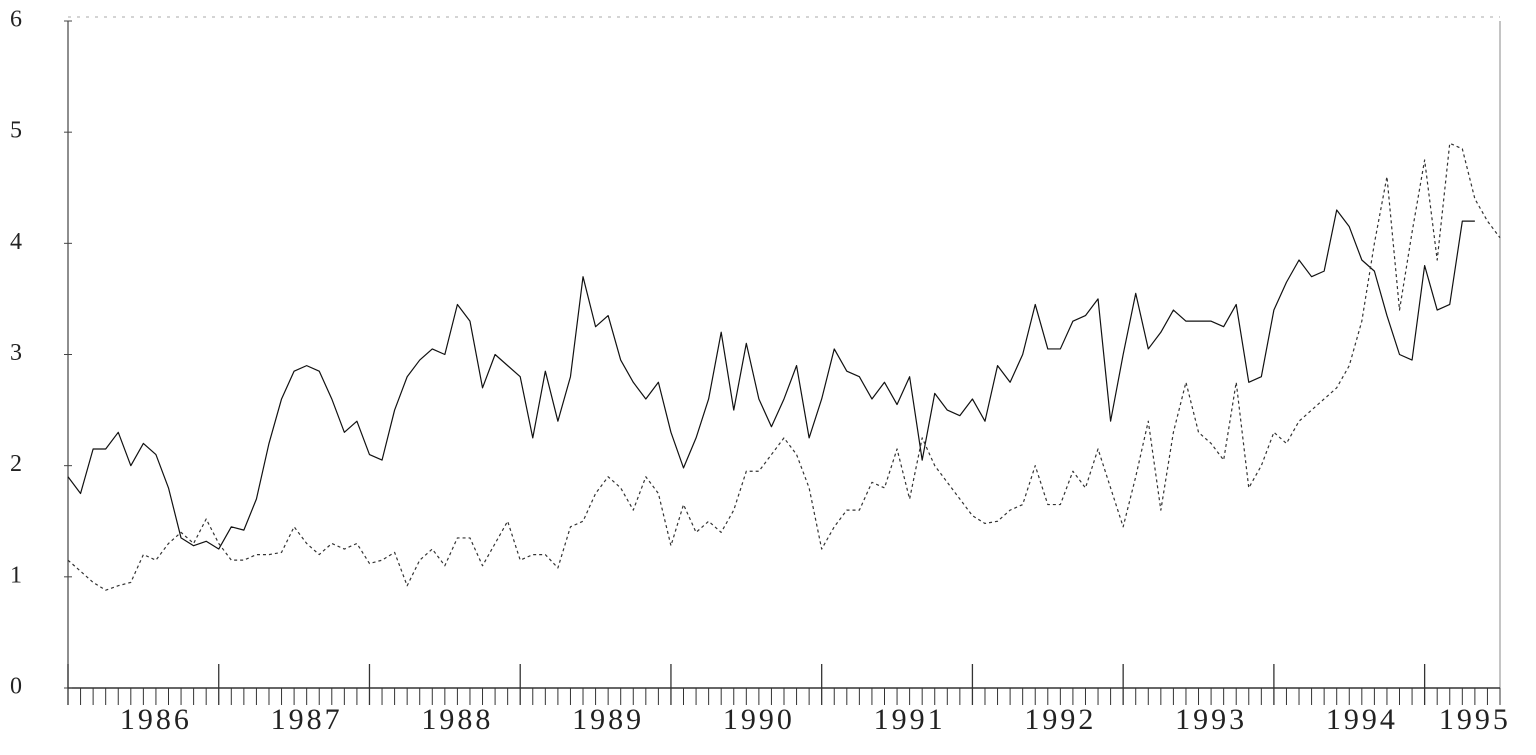 This screenshot has width=1536, height=755. I want to click on x-tick-label: 1993, so click(1211, 719).